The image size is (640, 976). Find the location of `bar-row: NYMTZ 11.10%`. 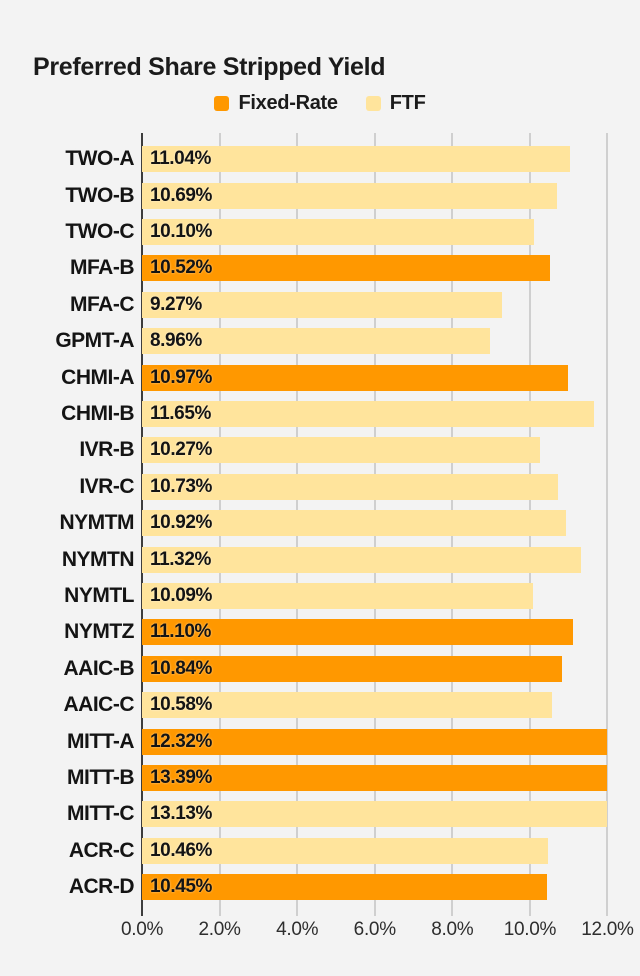

bar-row: NYMTZ 11.10% is located at coordinates (320, 632).